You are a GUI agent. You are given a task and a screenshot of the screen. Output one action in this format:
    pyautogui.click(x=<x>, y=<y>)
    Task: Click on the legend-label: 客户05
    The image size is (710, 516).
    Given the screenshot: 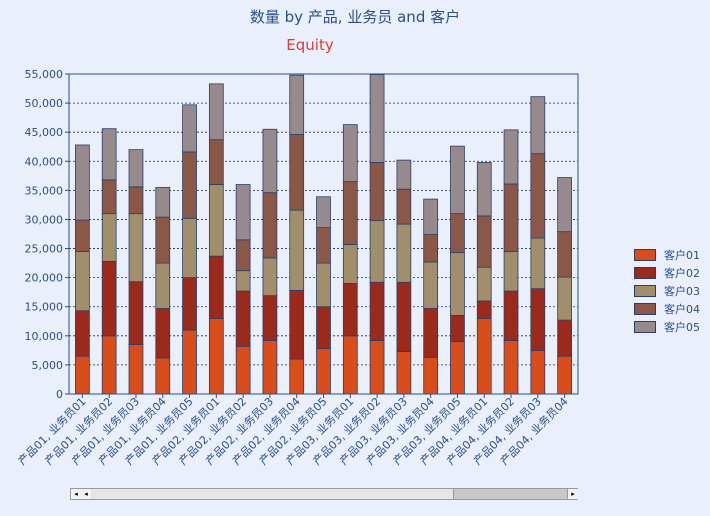 What is the action you would take?
    pyautogui.click(x=682, y=327)
    